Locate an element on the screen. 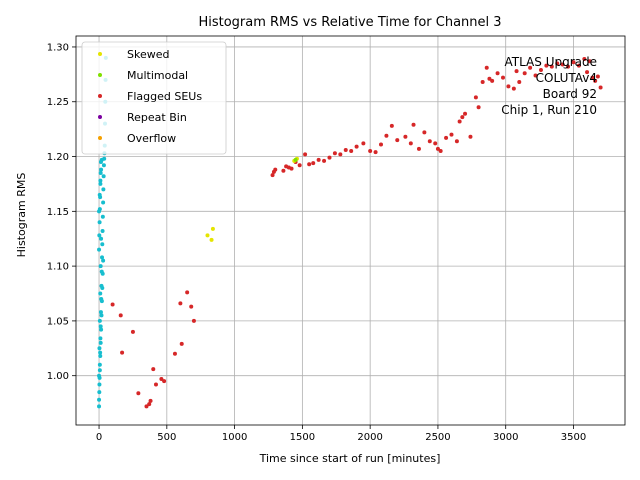 Image resolution: width=640 pixels, height=480 pixels. x-tick-label: 3500 is located at coordinates (573, 437).